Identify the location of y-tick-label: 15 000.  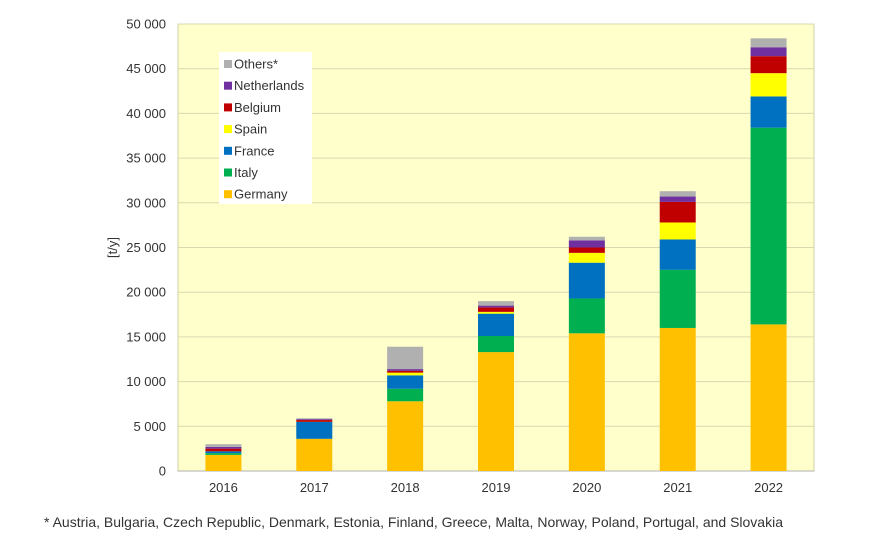
(146, 336).